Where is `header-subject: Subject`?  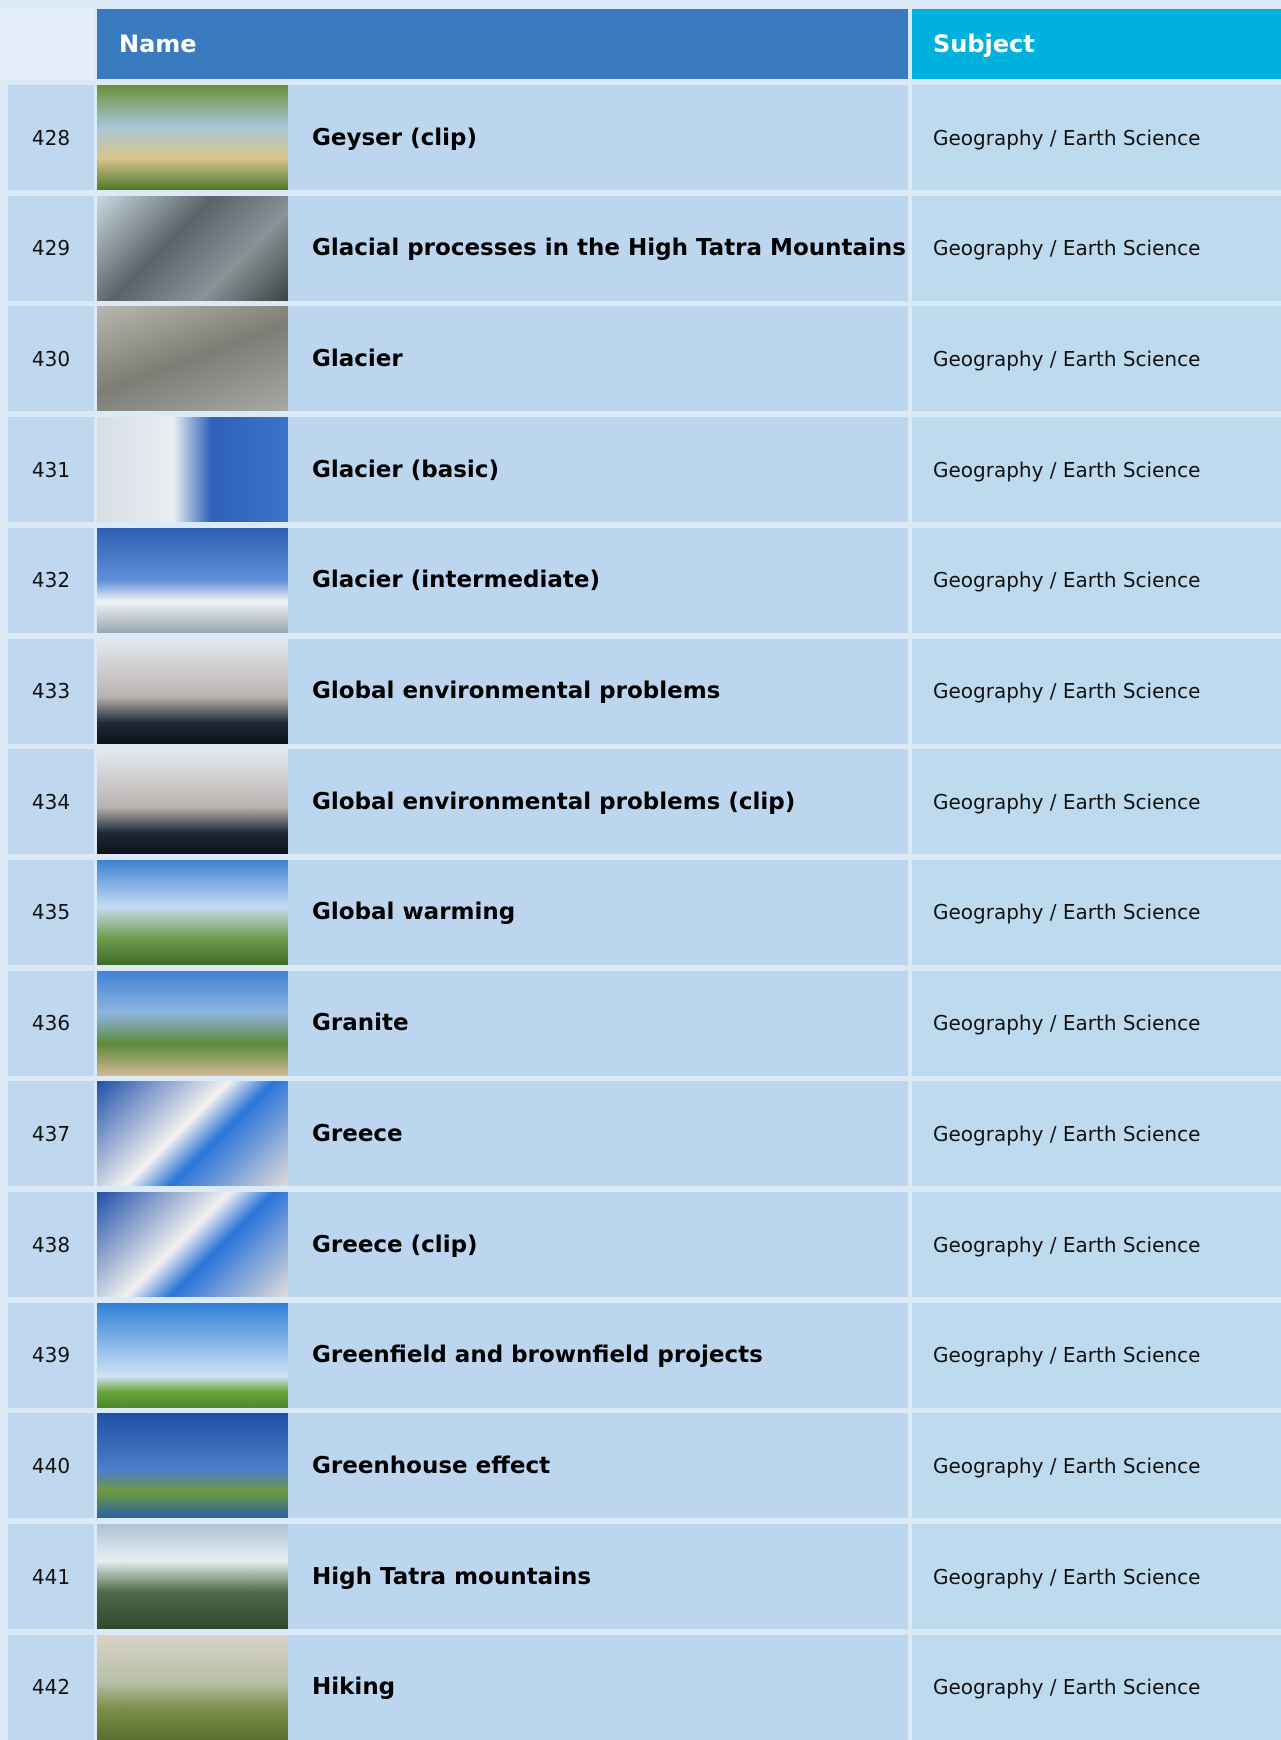
header-subject: Subject is located at coordinates (1096, 44).